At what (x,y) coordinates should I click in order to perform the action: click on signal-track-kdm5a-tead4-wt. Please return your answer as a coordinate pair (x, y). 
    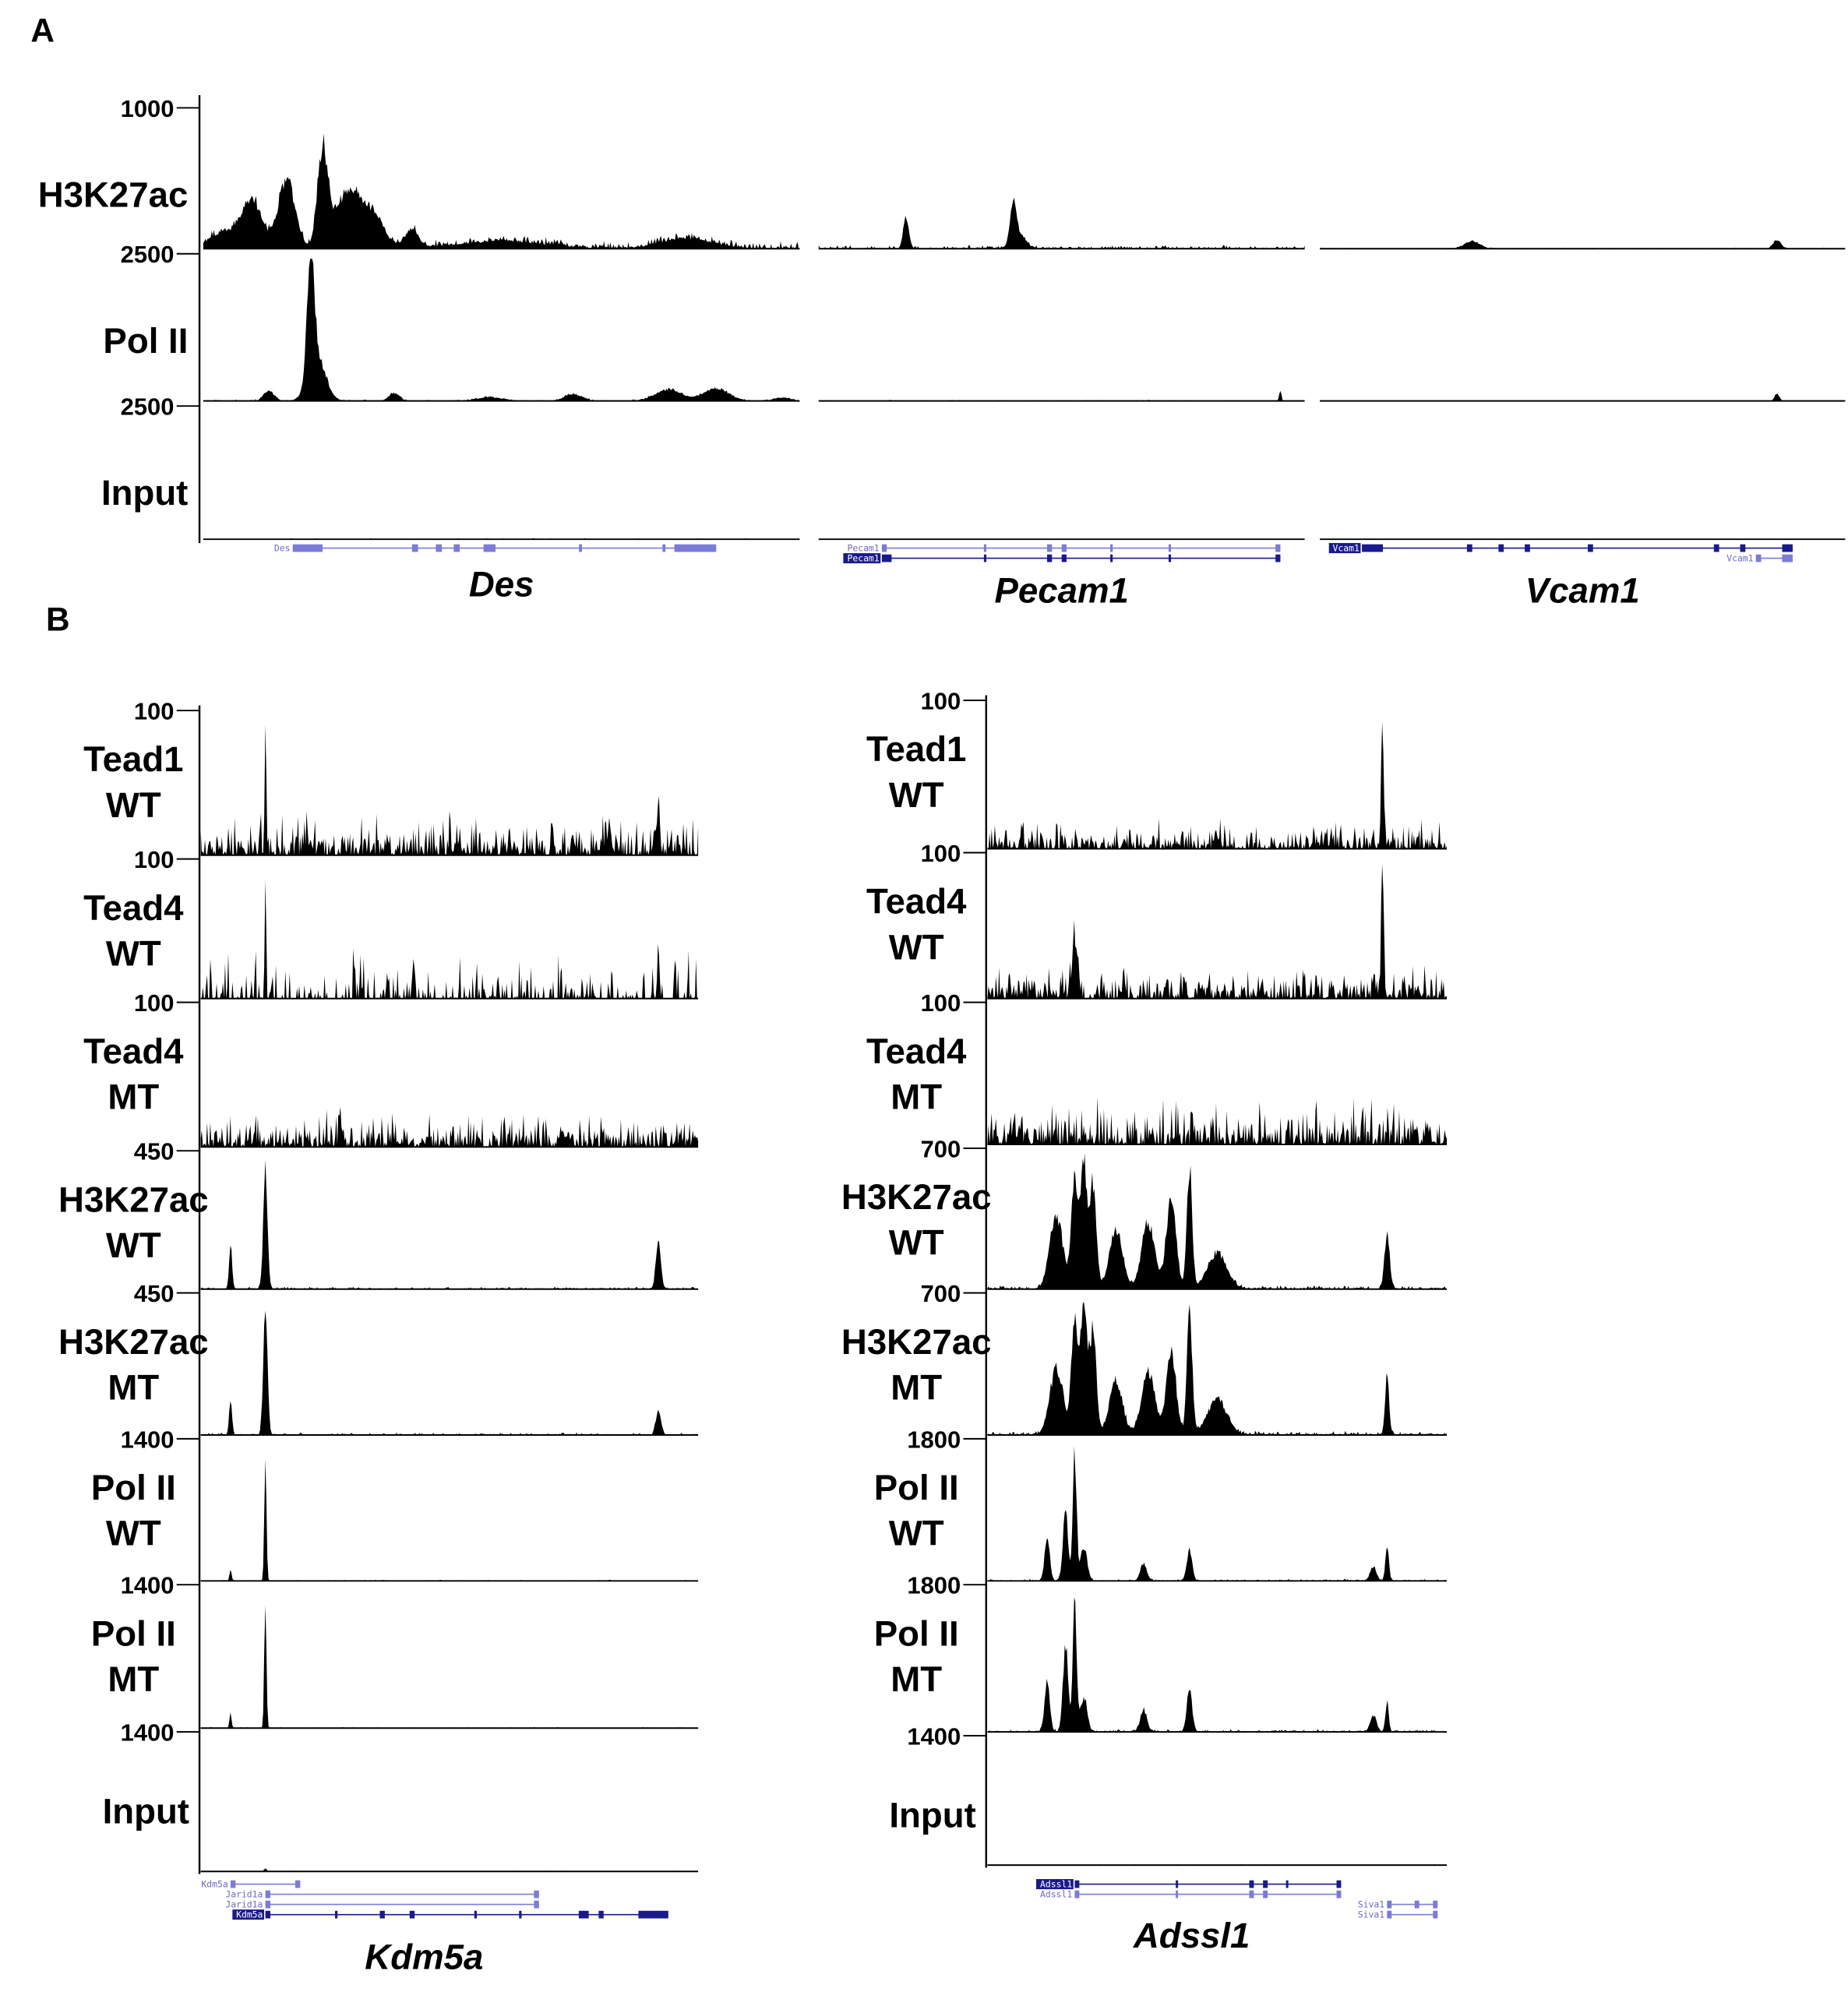
    Looking at the image, I should click on (450, 939).